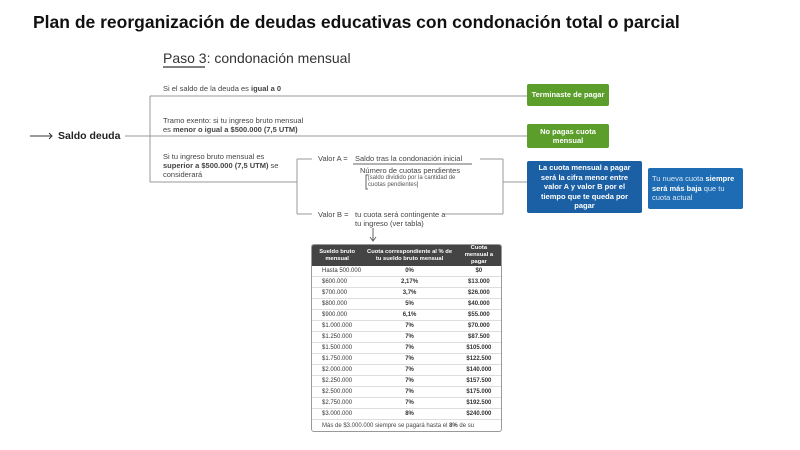  I want to click on table-cell: $122.500, so click(478, 359).